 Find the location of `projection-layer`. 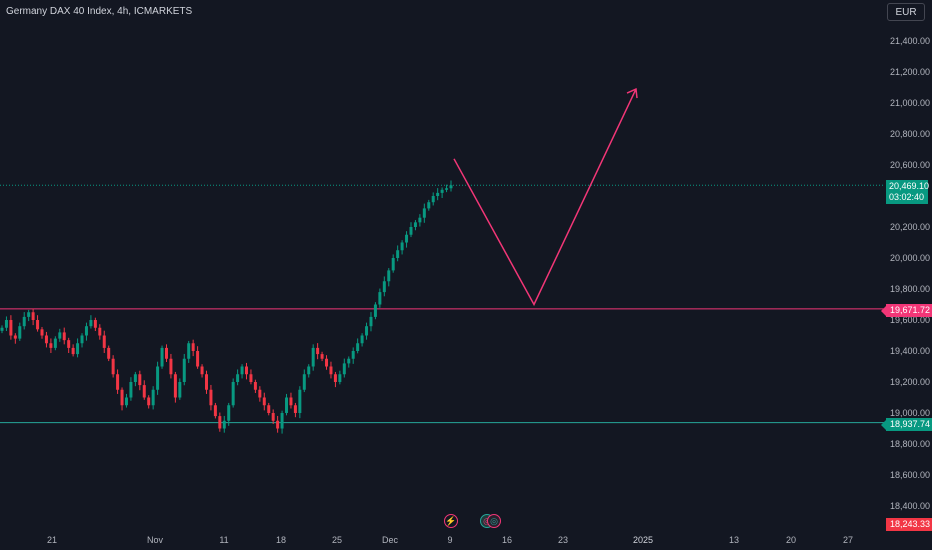

projection-layer is located at coordinates (545, 197).